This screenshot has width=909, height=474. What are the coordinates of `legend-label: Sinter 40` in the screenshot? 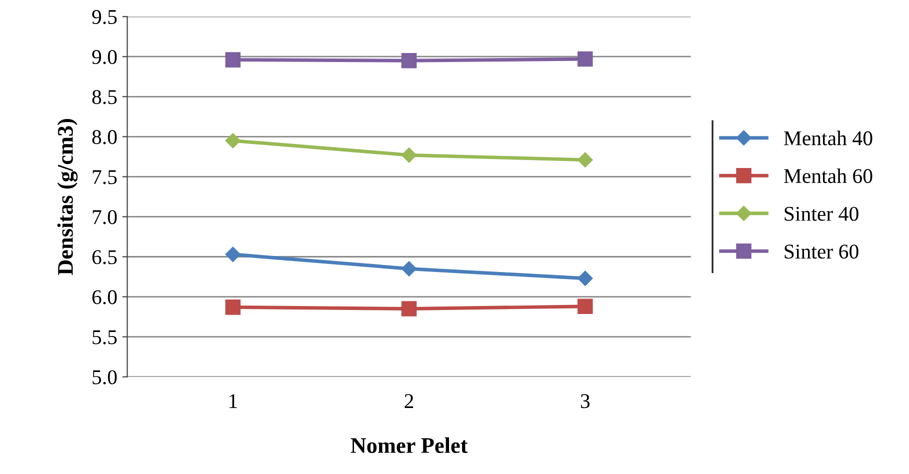 It's located at (821, 213).